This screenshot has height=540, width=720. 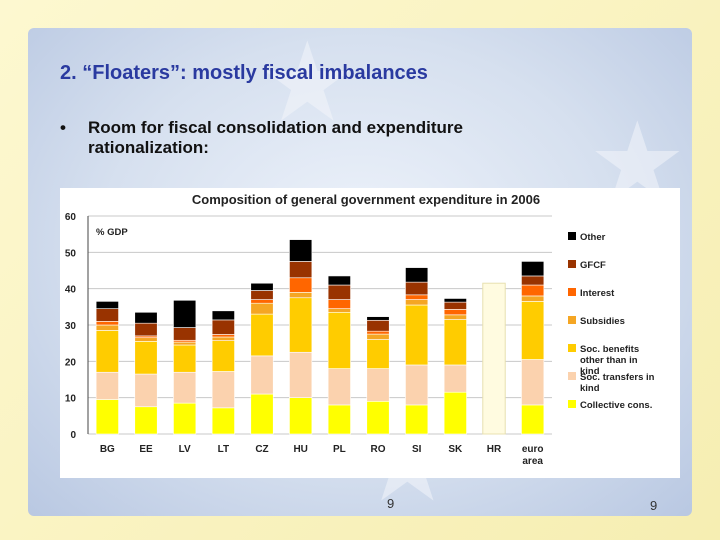 What do you see at coordinates (455, 449) in the screenshot?
I see `x-tick-label: SK` at bounding box center [455, 449].